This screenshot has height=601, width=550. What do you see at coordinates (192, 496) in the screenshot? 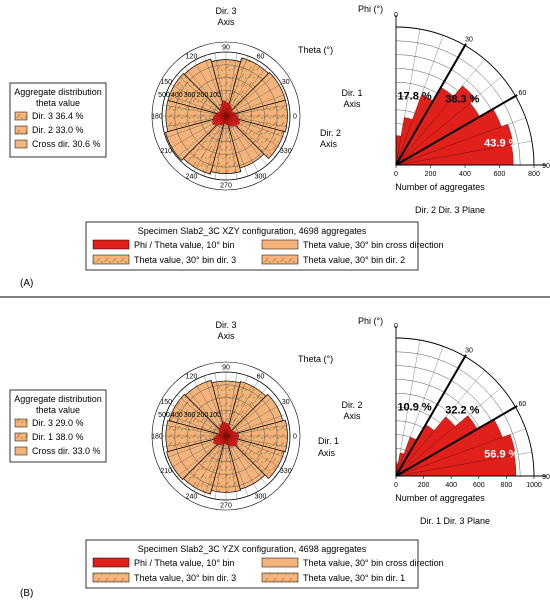
I see `rose-angle-tick-240: 240` at bounding box center [192, 496].